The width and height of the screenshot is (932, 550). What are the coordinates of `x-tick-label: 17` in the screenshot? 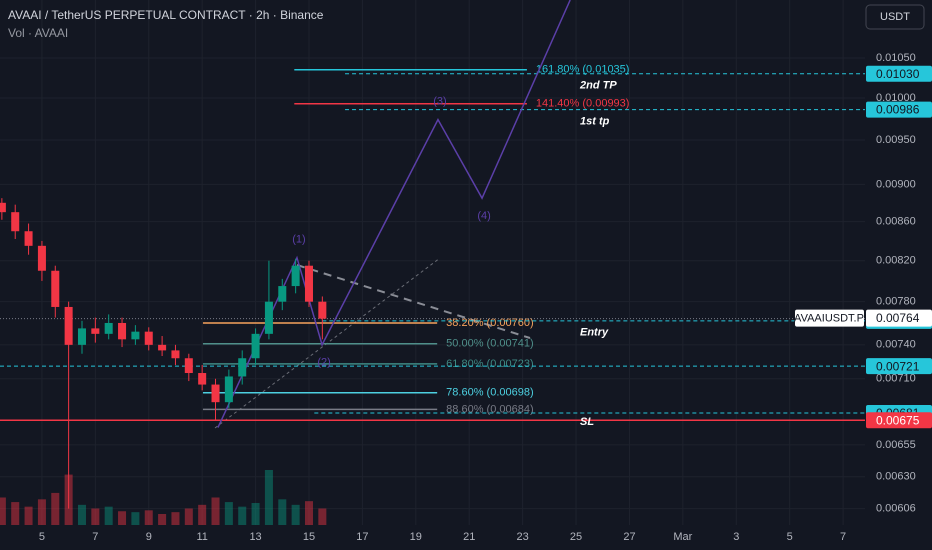 It's located at (362, 537).